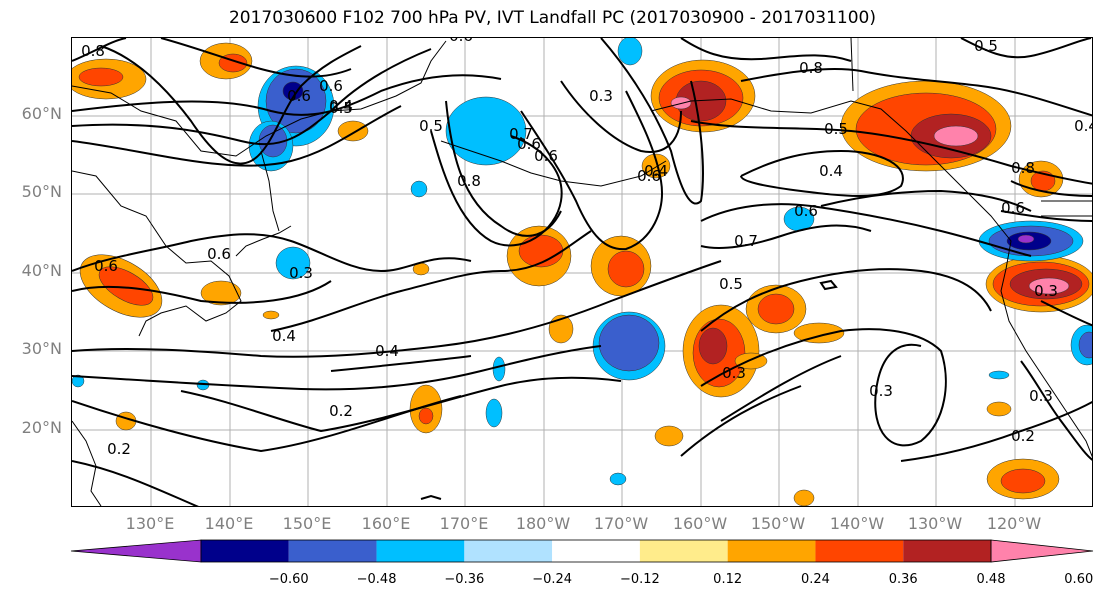 This screenshot has width=1105, height=601. Describe the element at coordinates (288, 579) in the screenshot. I see `colorbar-tick-label: −0.60` at that location.